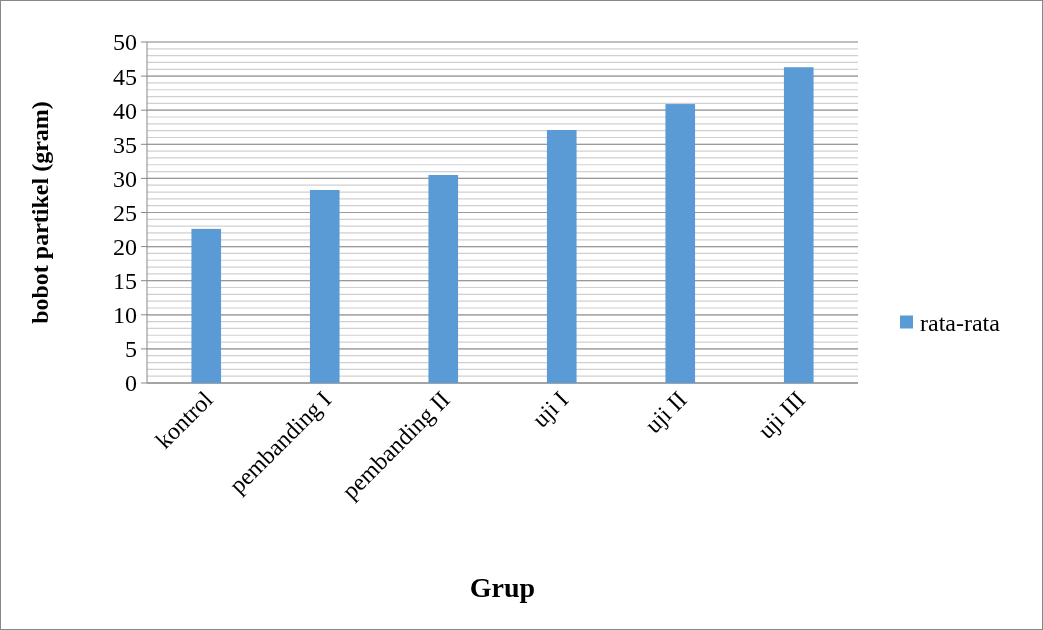 This screenshot has width=1043, height=630. Describe the element at coordinates (125, 144) in the screenshot. I see `y-tick-label: 35` at that location.